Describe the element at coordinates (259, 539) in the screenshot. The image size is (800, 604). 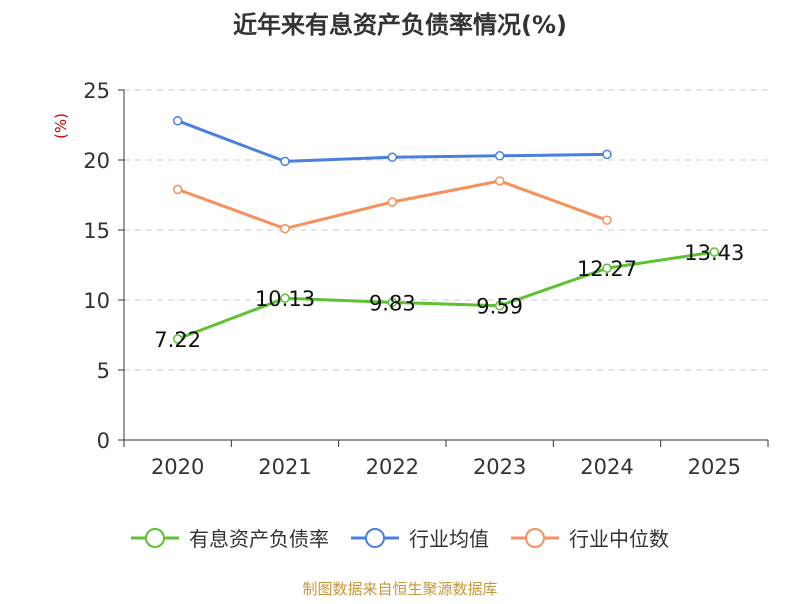
I see `legend-label: 有息资产负债率` at that location.